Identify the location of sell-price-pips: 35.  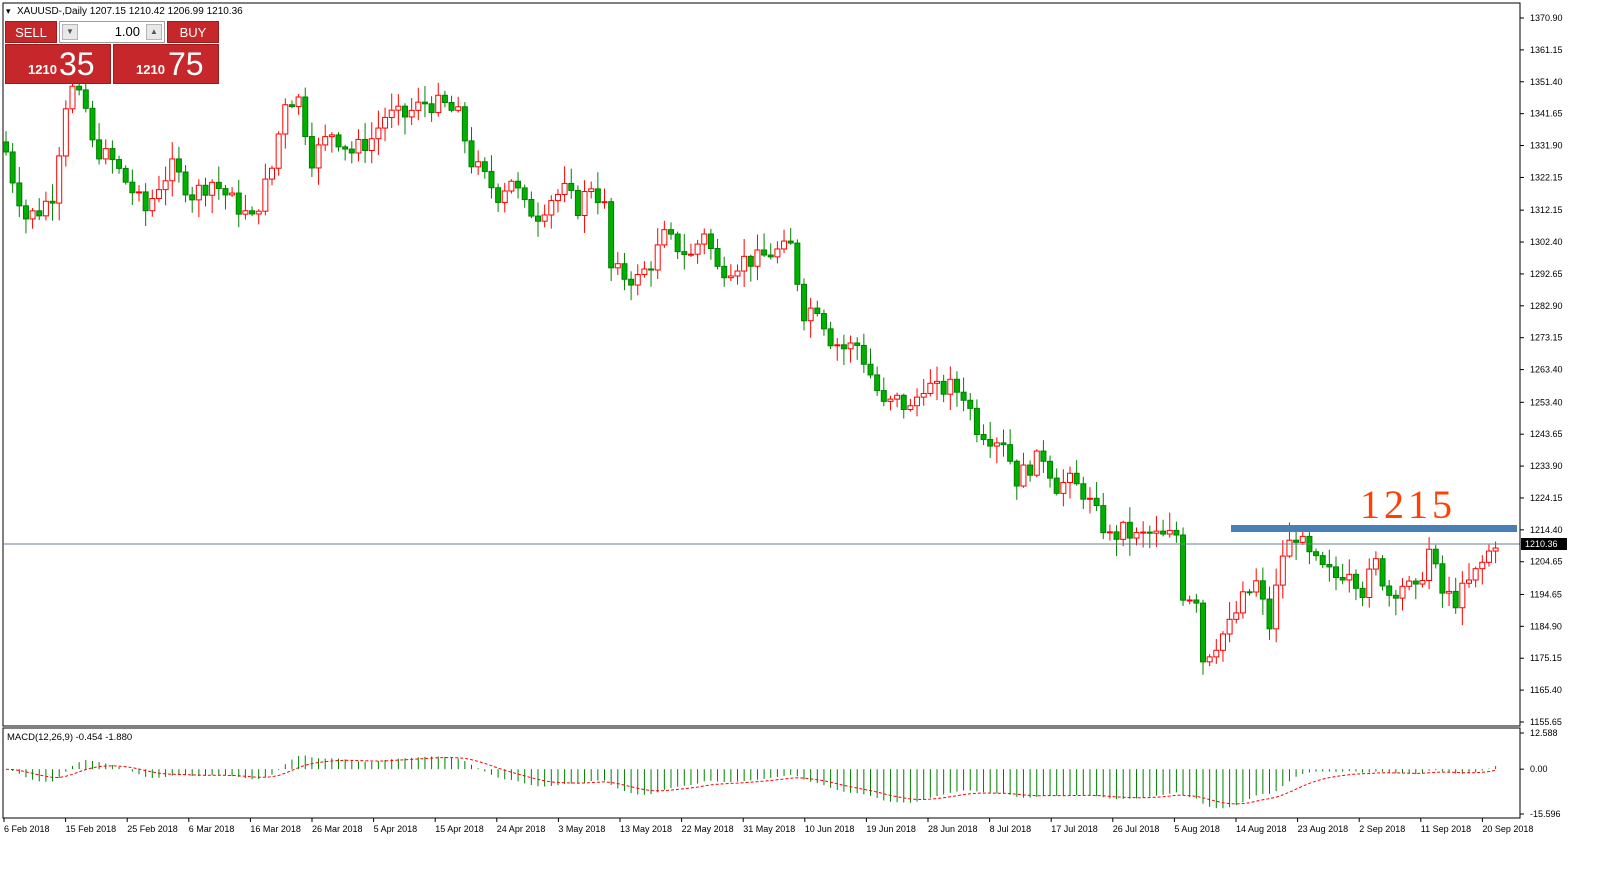
(77, 64).